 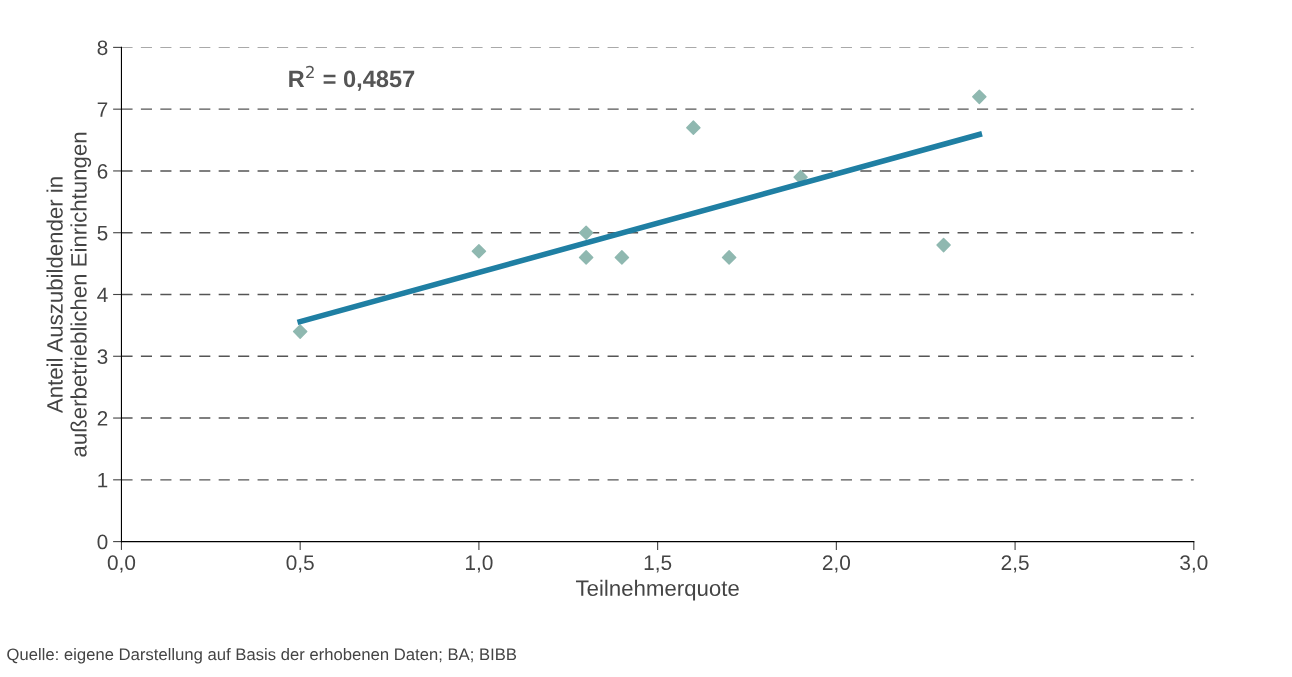 I want to click on y-tick-label: 5, so click(x=102, y=233).